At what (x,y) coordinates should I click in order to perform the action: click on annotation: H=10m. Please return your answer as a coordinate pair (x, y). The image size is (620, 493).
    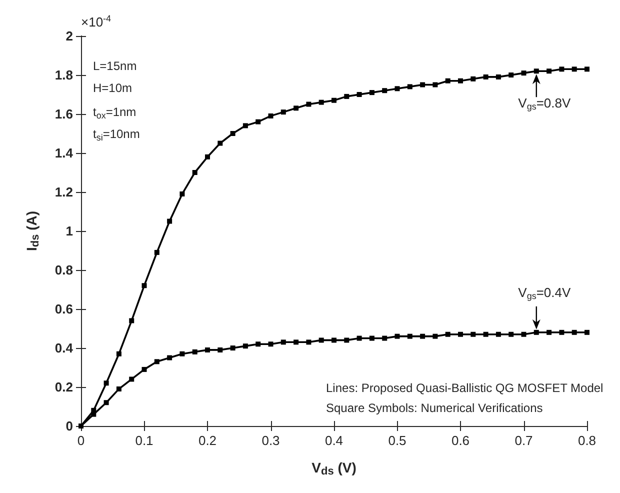
    Looking at the image, I should click on (112, 88).